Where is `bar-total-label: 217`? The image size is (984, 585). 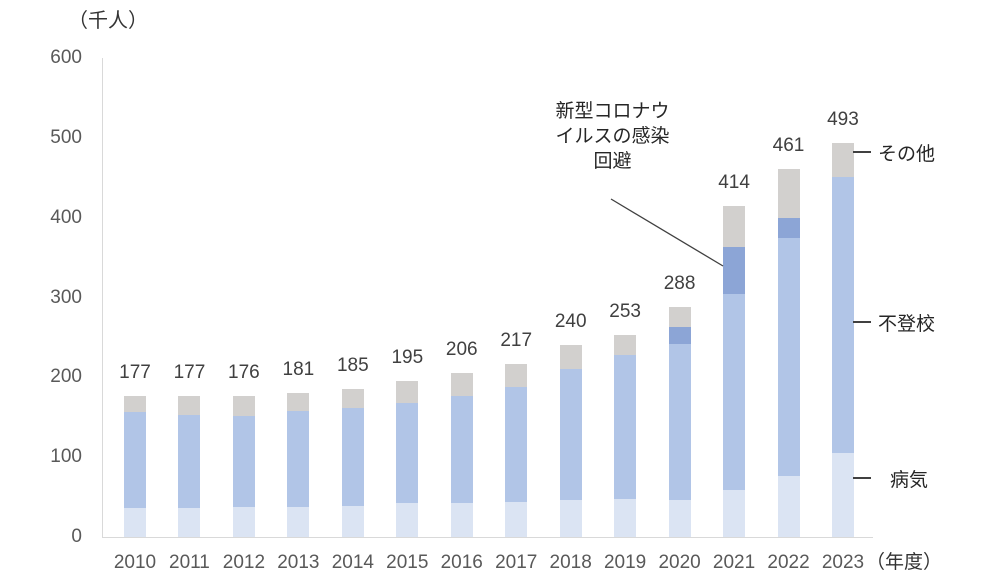 bar-total-label: 217 is located at coordinates (516, 340).